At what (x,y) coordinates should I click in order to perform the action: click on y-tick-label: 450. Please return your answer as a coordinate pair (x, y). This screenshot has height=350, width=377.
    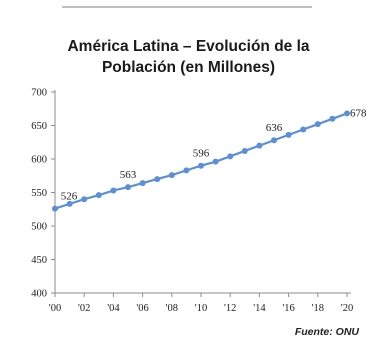
    Looking at the image, I should click on (39, 260).